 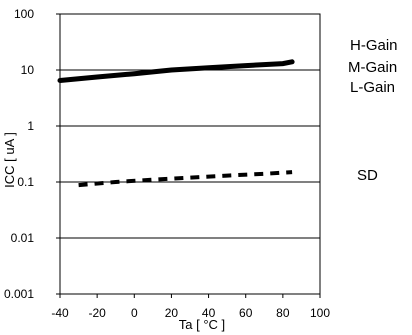 What do you see at coordinates (28, 70) in the screenshot?
I see `y-tick-label: 10` at bounding box center [28, 70].